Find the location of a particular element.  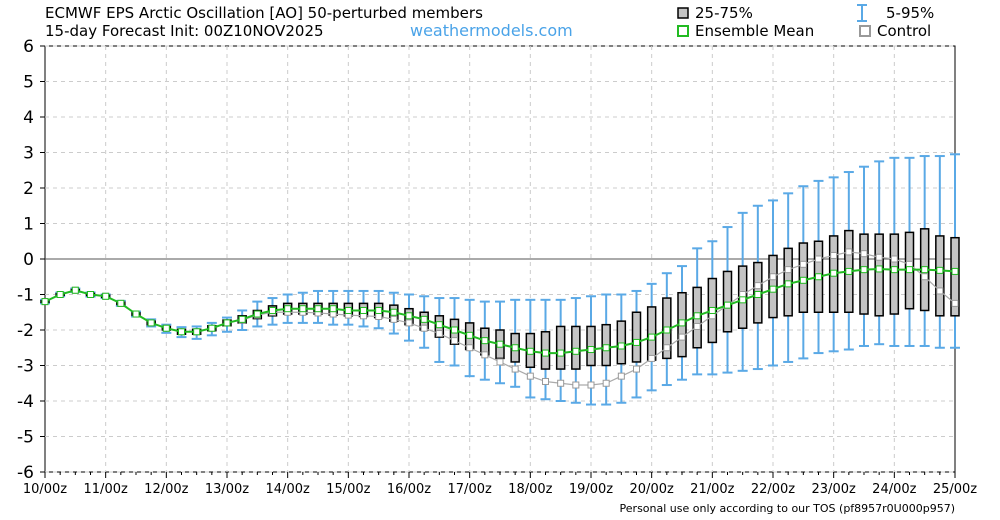

legend-label: Control is located at coordinates (904, 31).